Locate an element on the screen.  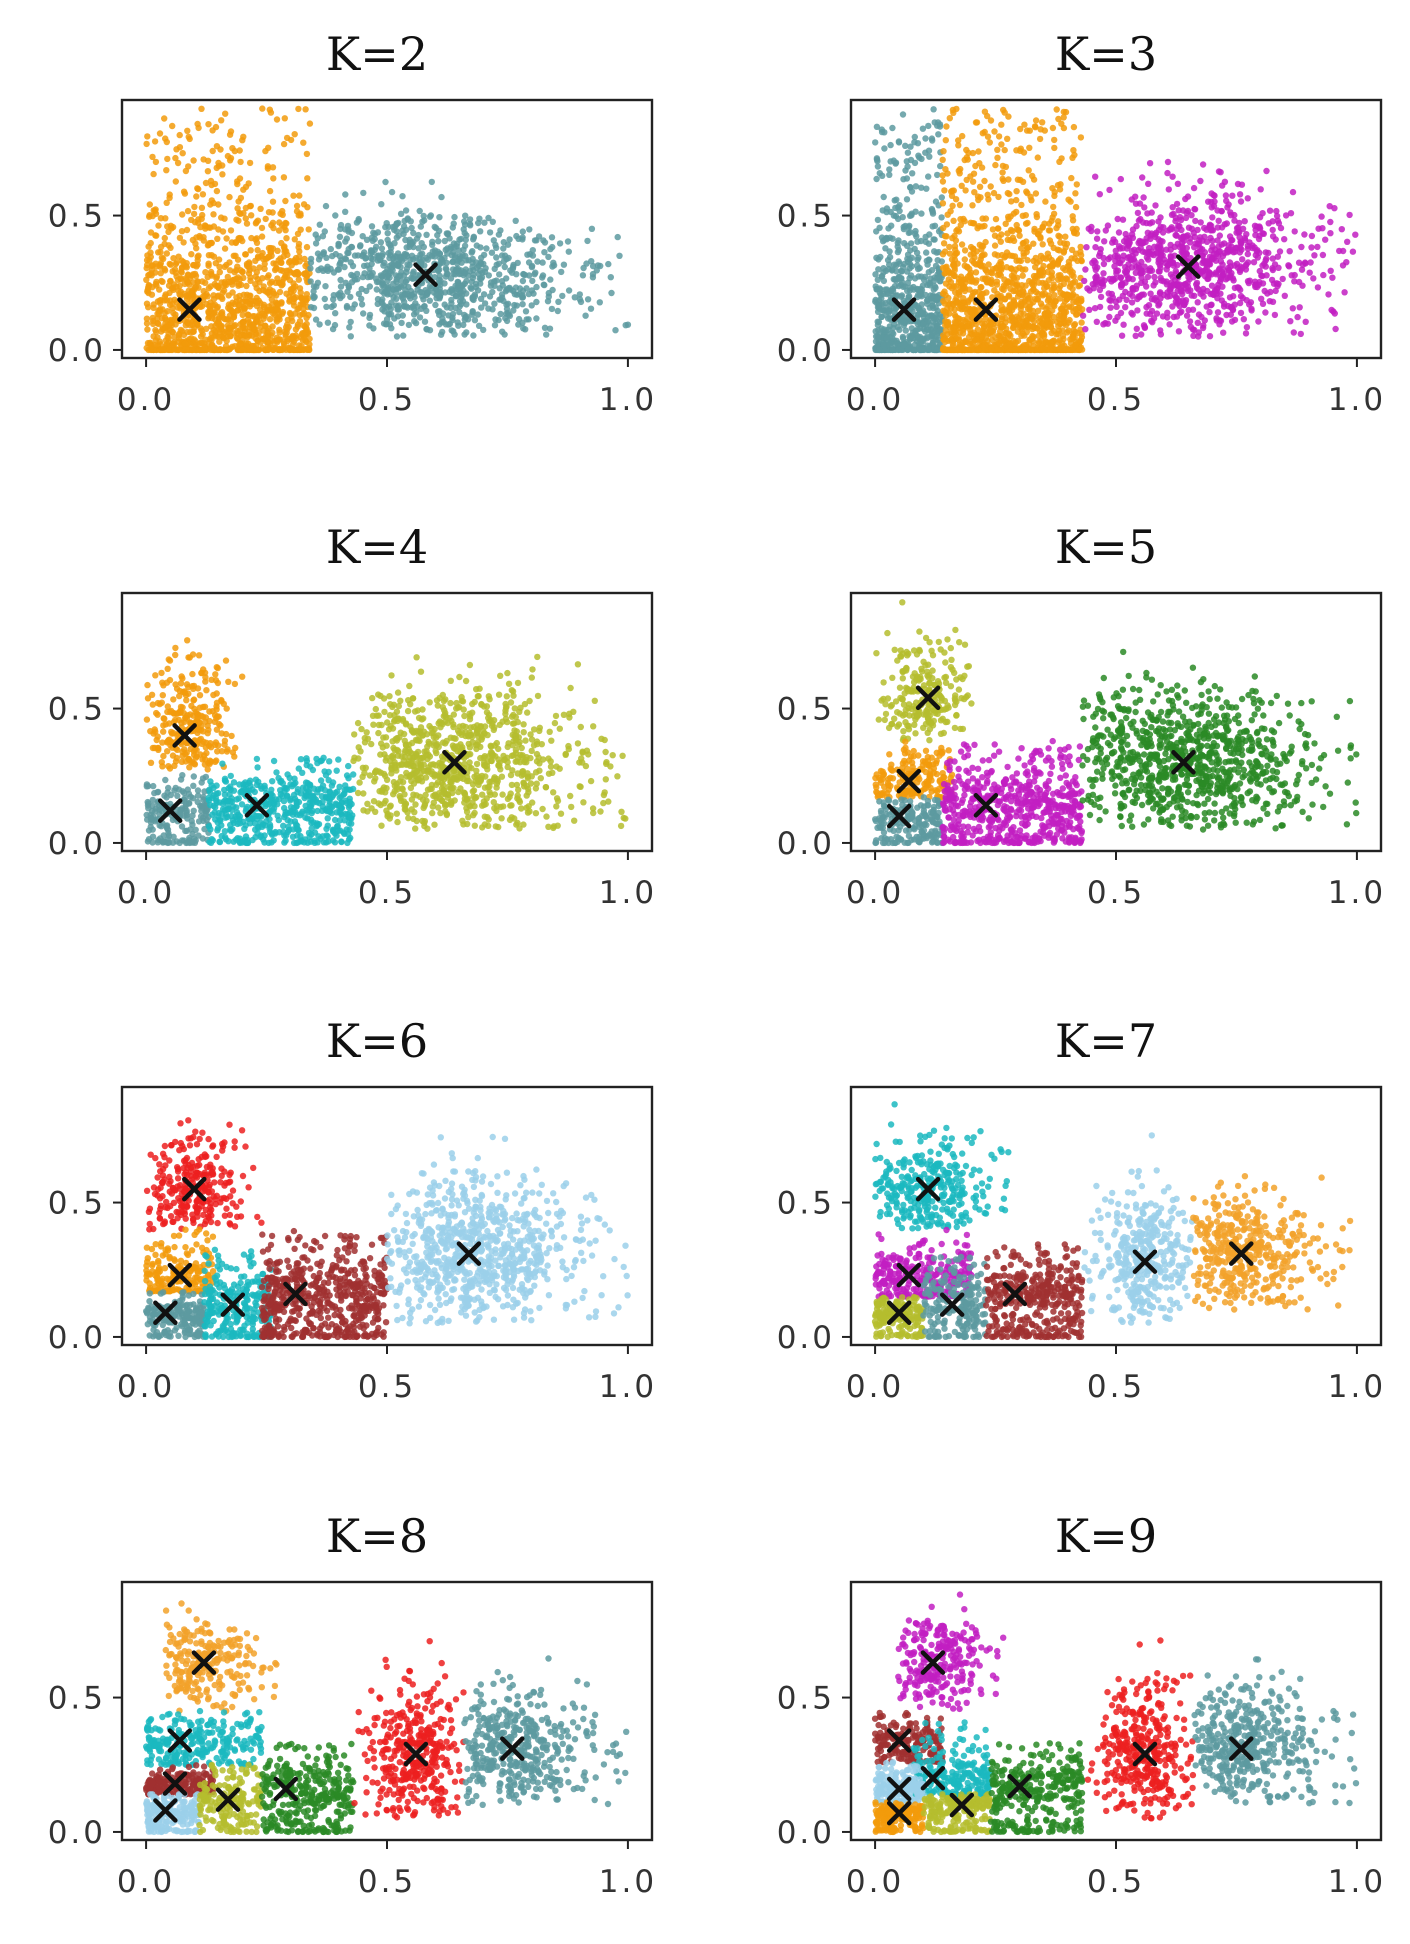
cluster-points is located at coordinates (228, 229).